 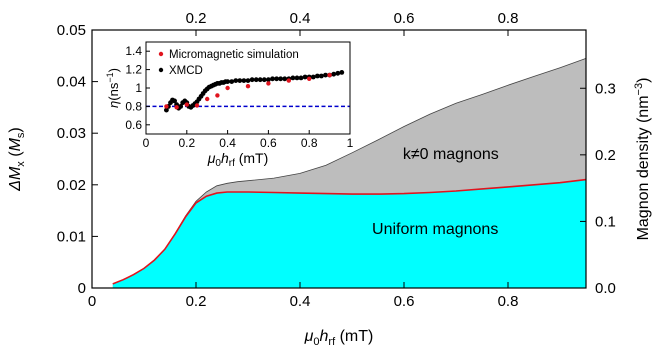 I want to click on main-x-top-tick-label: 0.2, so click(x=196, y=18).